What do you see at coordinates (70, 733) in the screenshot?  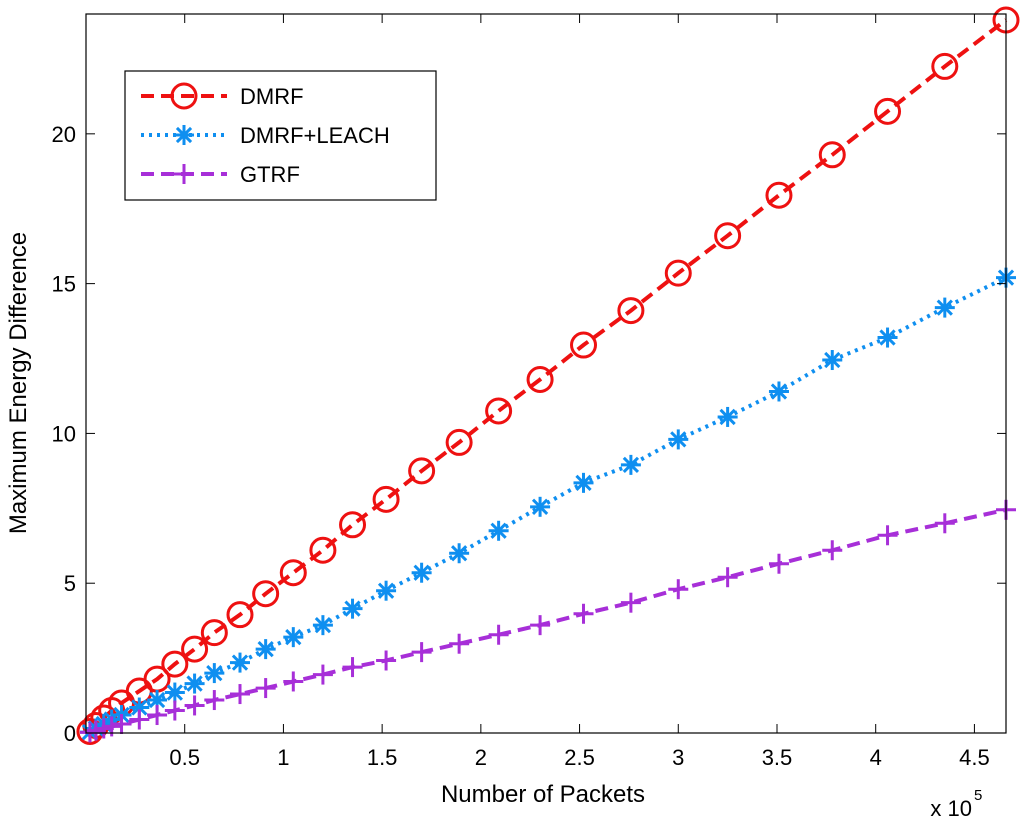 I see `y-tick-label: 0` at bounding box center [70, 733].